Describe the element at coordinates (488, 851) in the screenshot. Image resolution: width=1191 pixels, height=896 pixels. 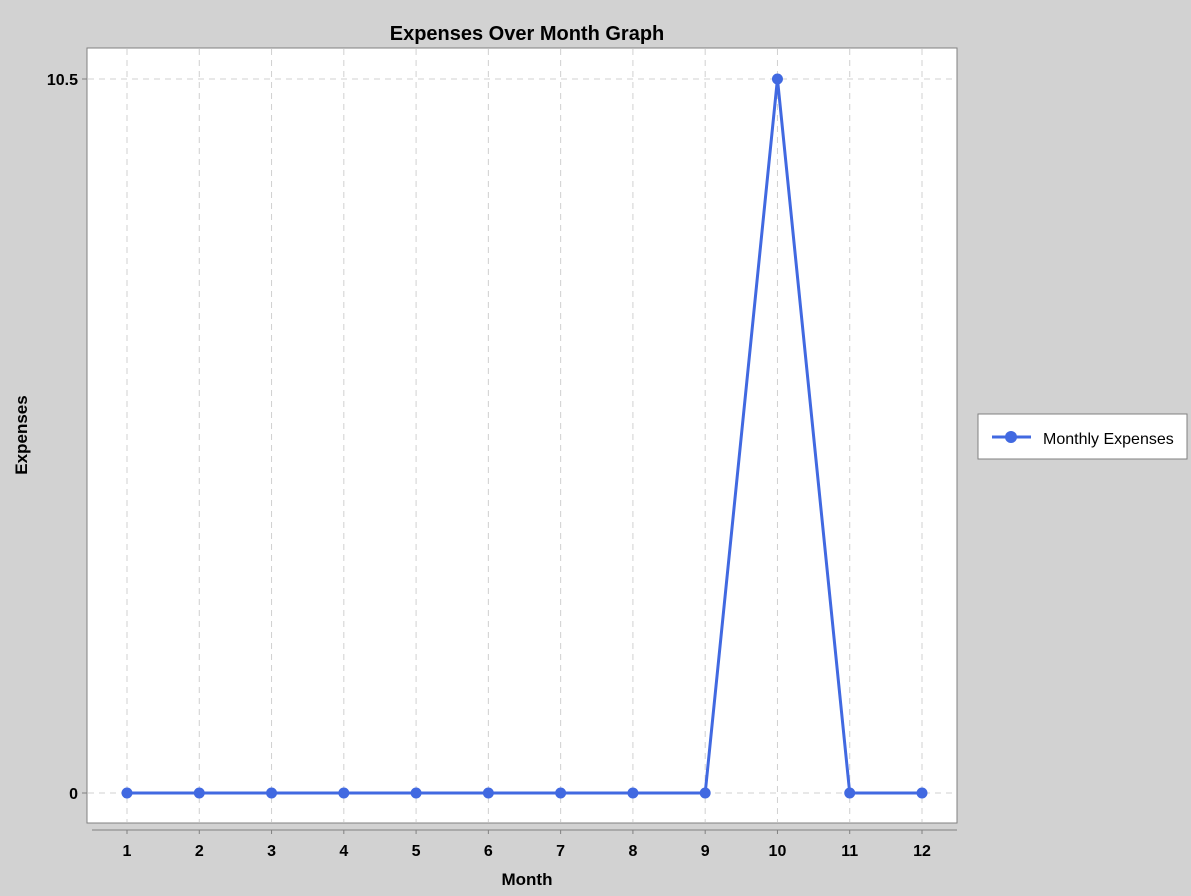
I see `x-tick-label: 6` at that location.